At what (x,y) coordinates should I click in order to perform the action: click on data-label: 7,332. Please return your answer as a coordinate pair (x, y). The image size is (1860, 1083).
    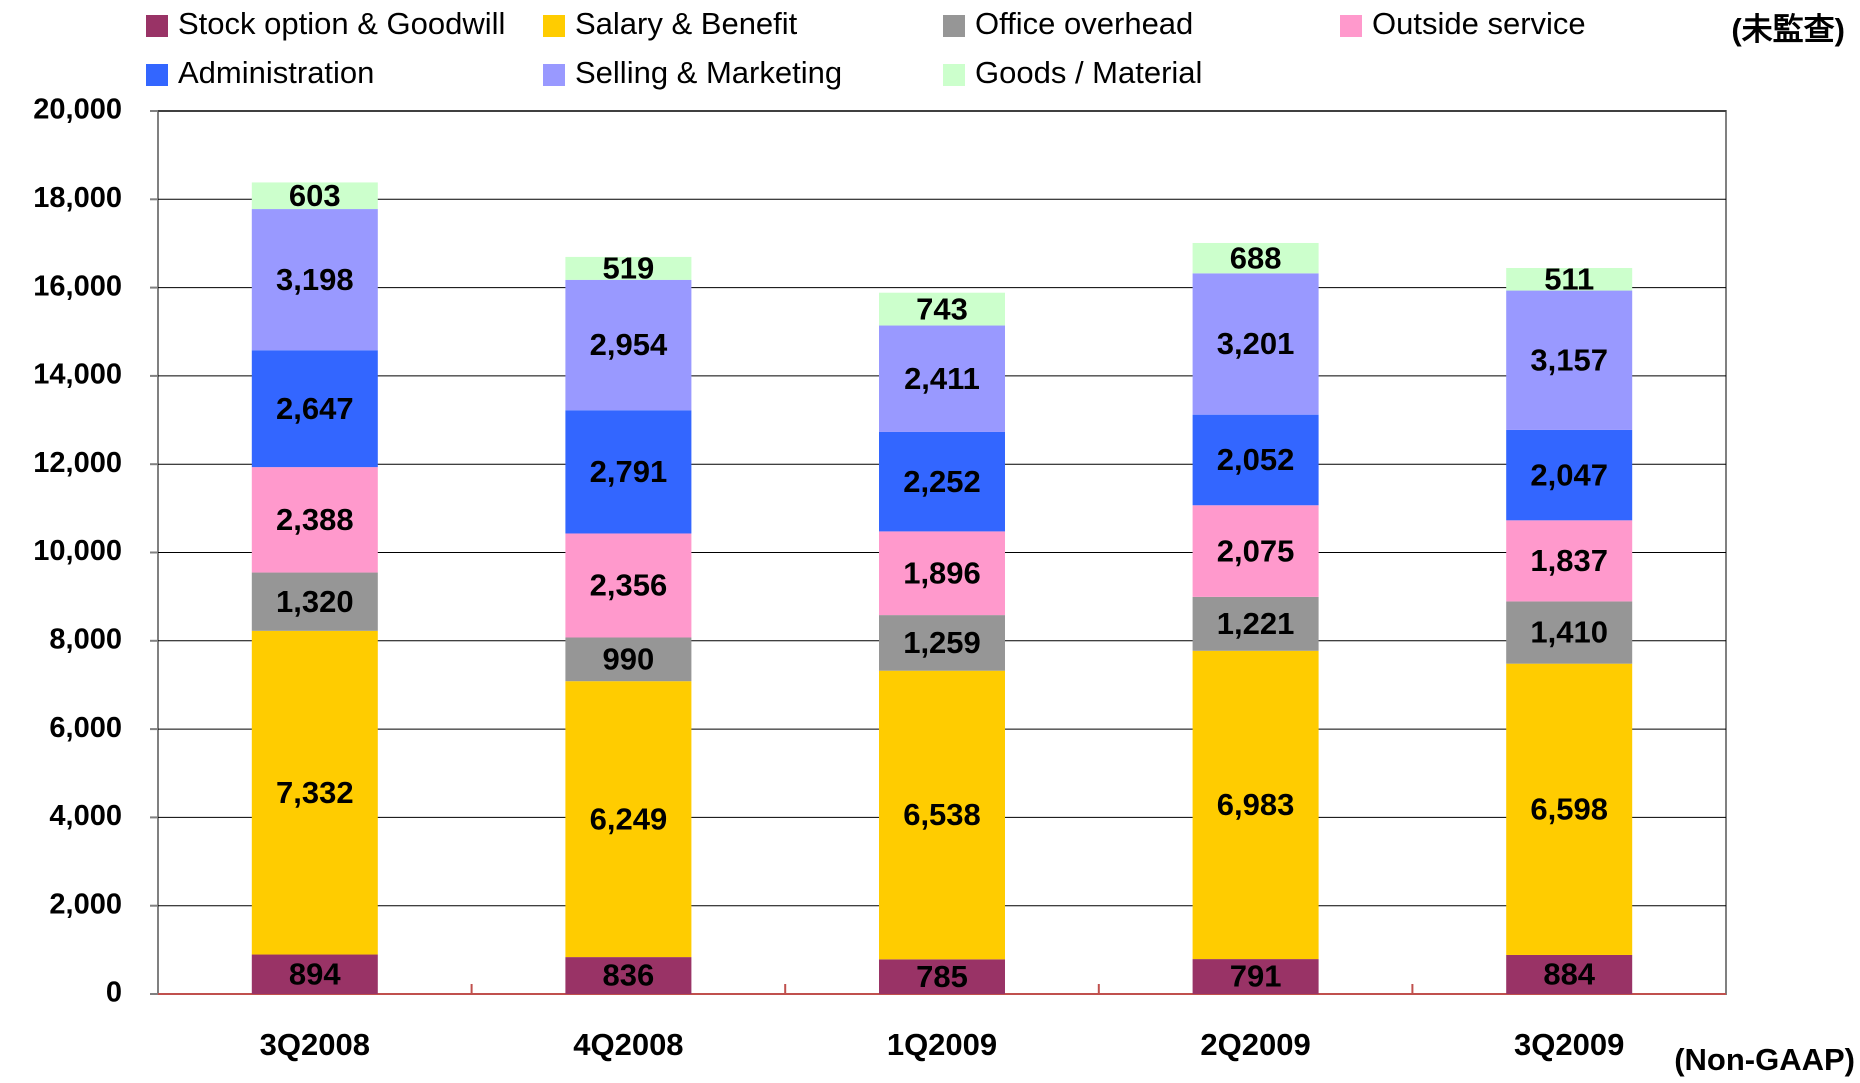
    Looking at the image, I should click on (315, 792).